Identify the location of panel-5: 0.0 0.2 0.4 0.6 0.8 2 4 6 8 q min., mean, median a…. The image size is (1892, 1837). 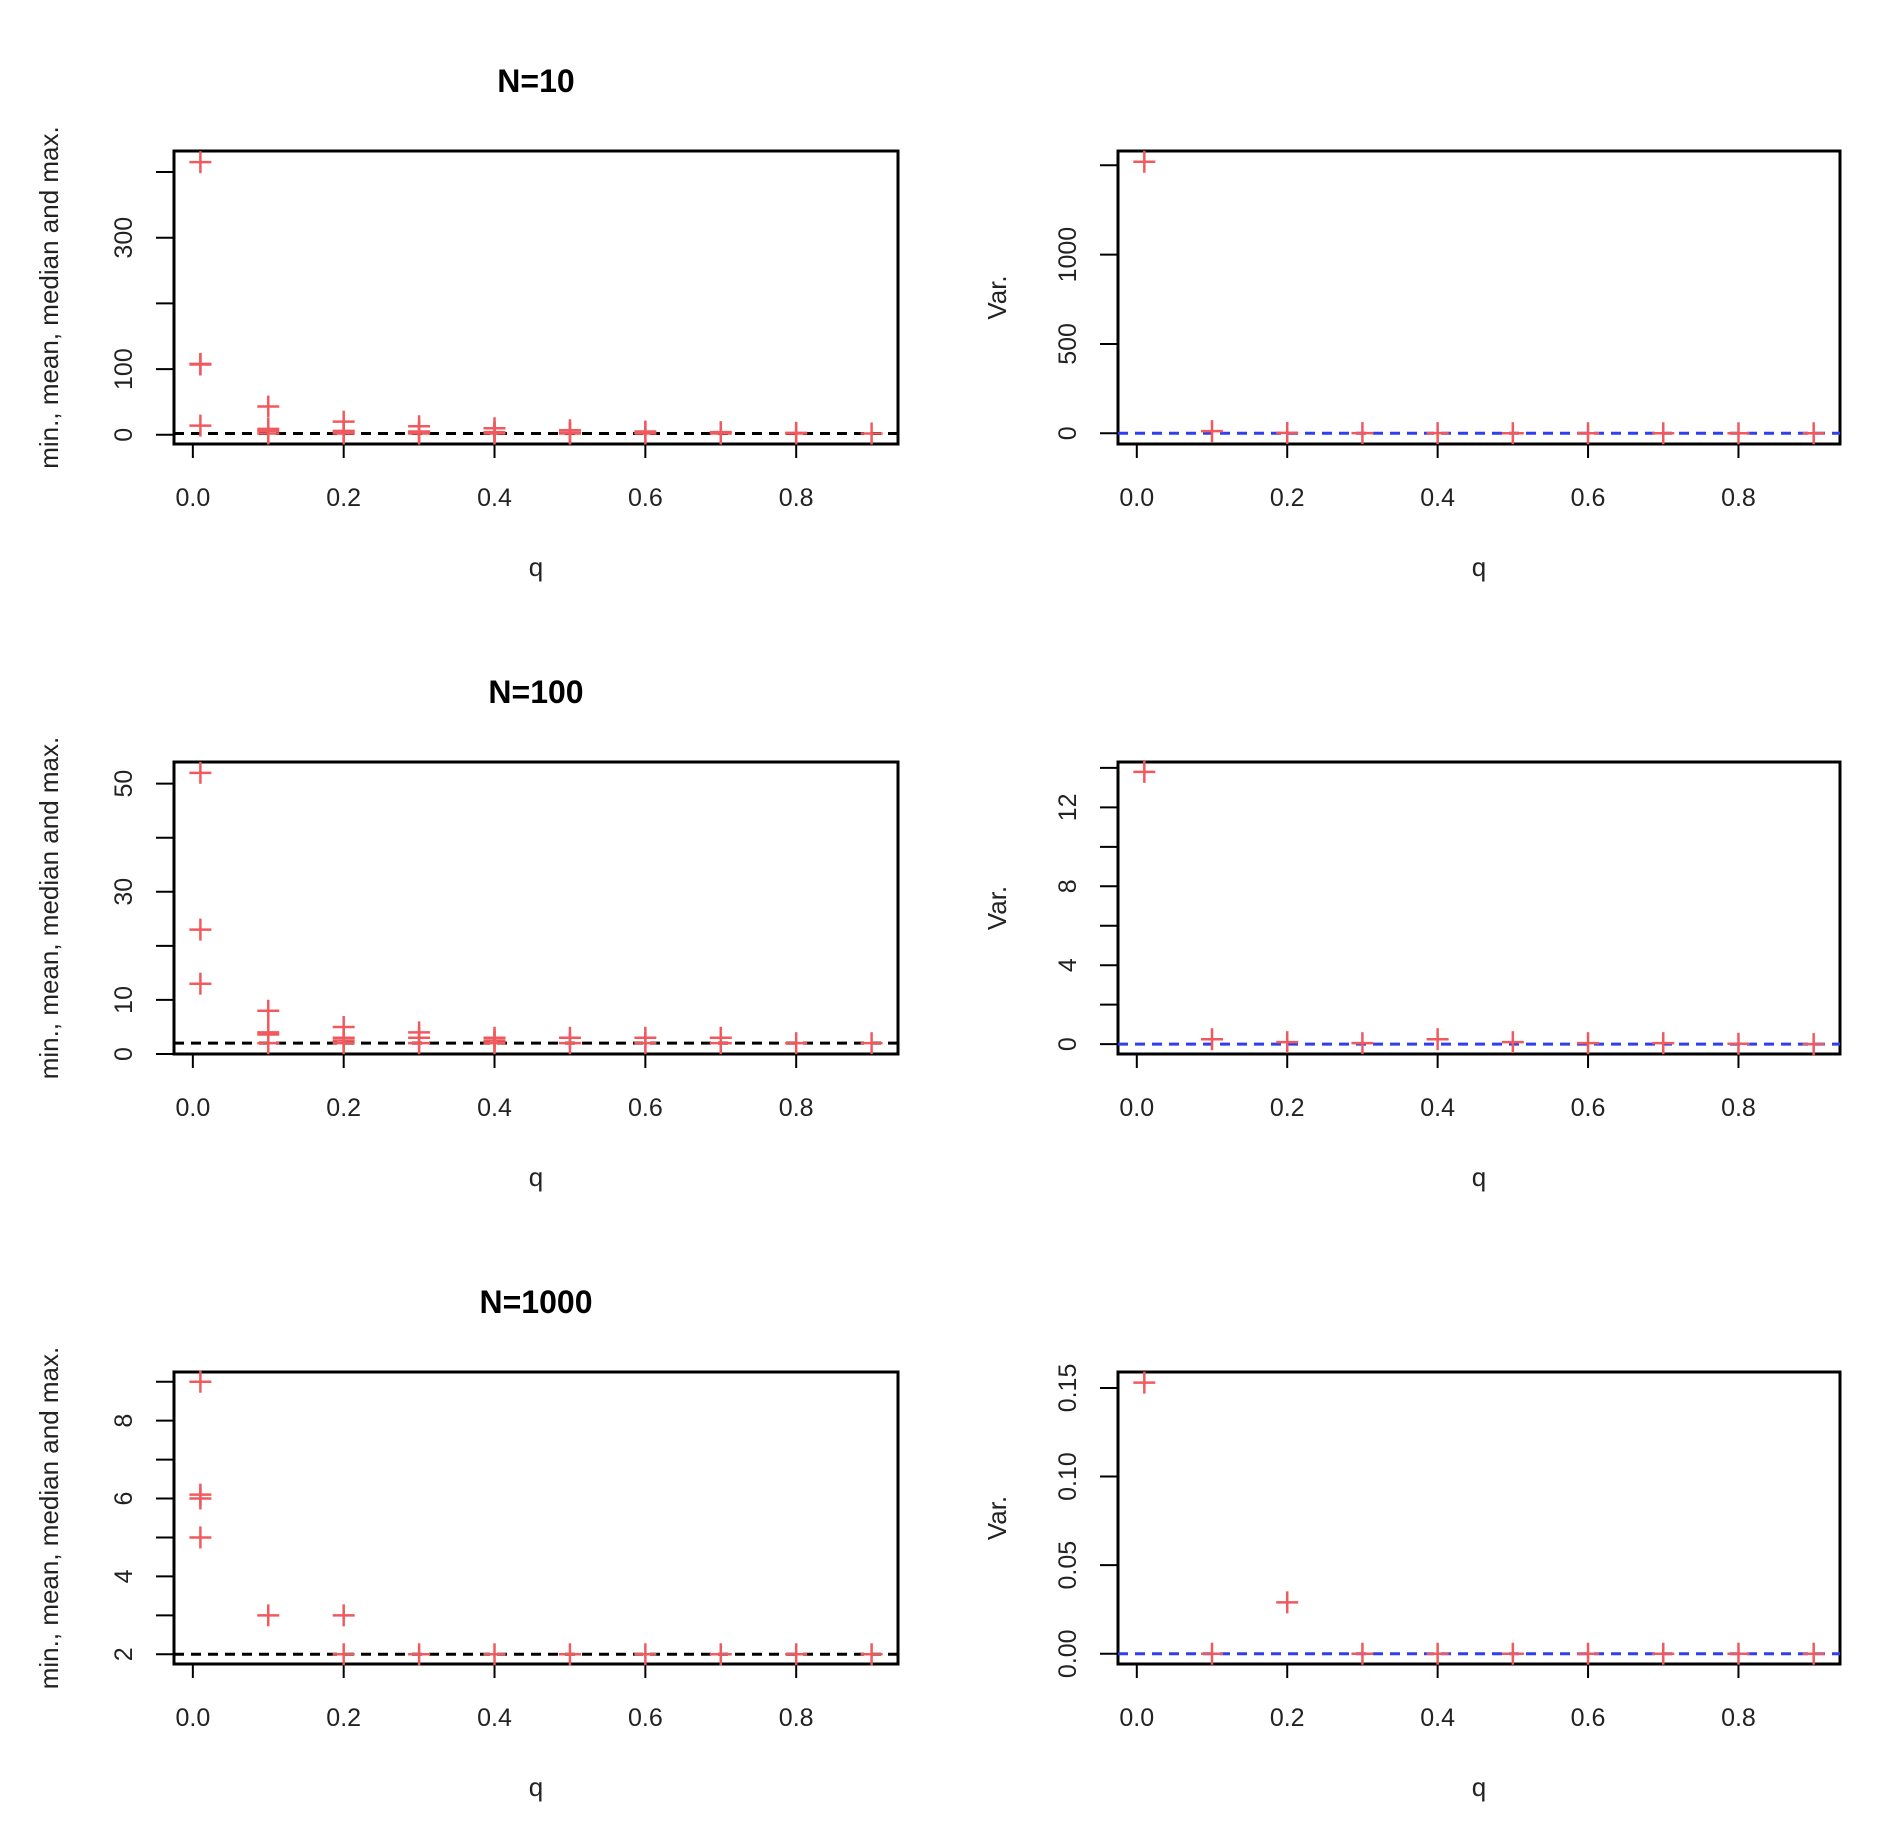
(467, 1543).